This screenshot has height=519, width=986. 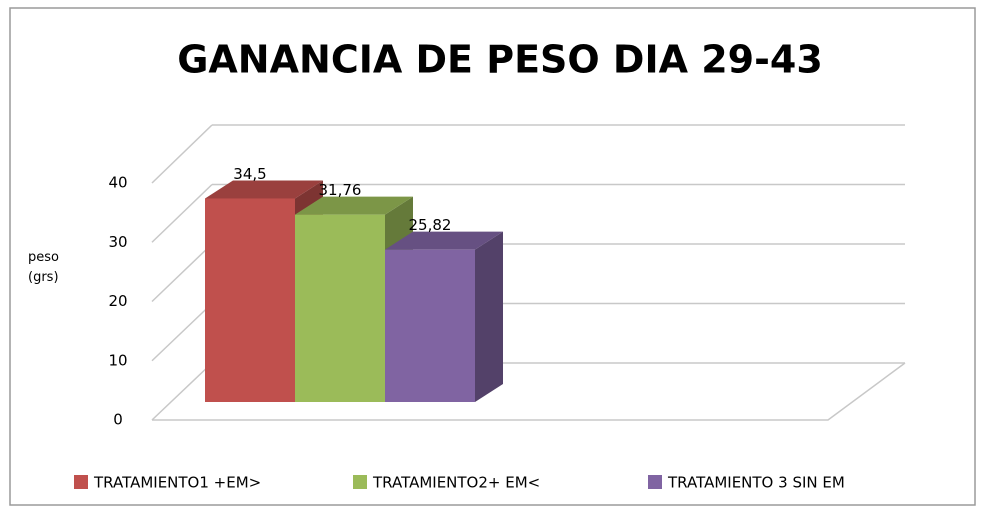 What do you see at coordinates (117, 183) in the screenshot?
I see `y-tick-label: 40` at bounding box center [117, 183].